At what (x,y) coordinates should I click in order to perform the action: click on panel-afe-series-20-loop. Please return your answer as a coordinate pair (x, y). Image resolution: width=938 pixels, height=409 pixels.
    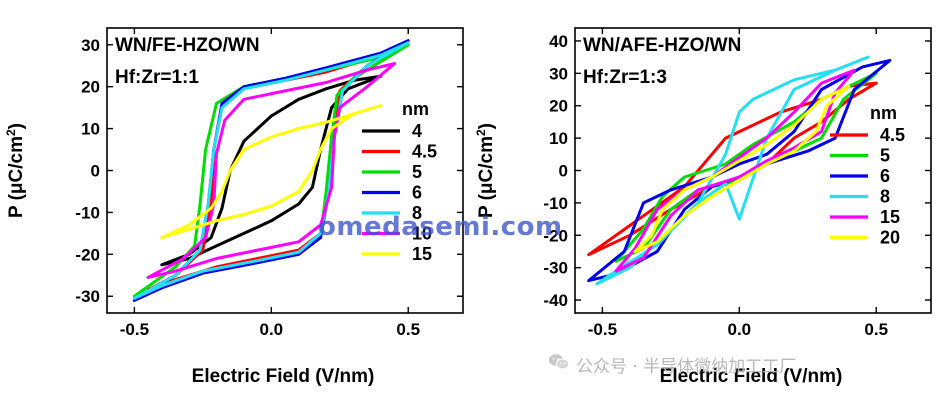
    Looking at the image, I should click on (742, 168).